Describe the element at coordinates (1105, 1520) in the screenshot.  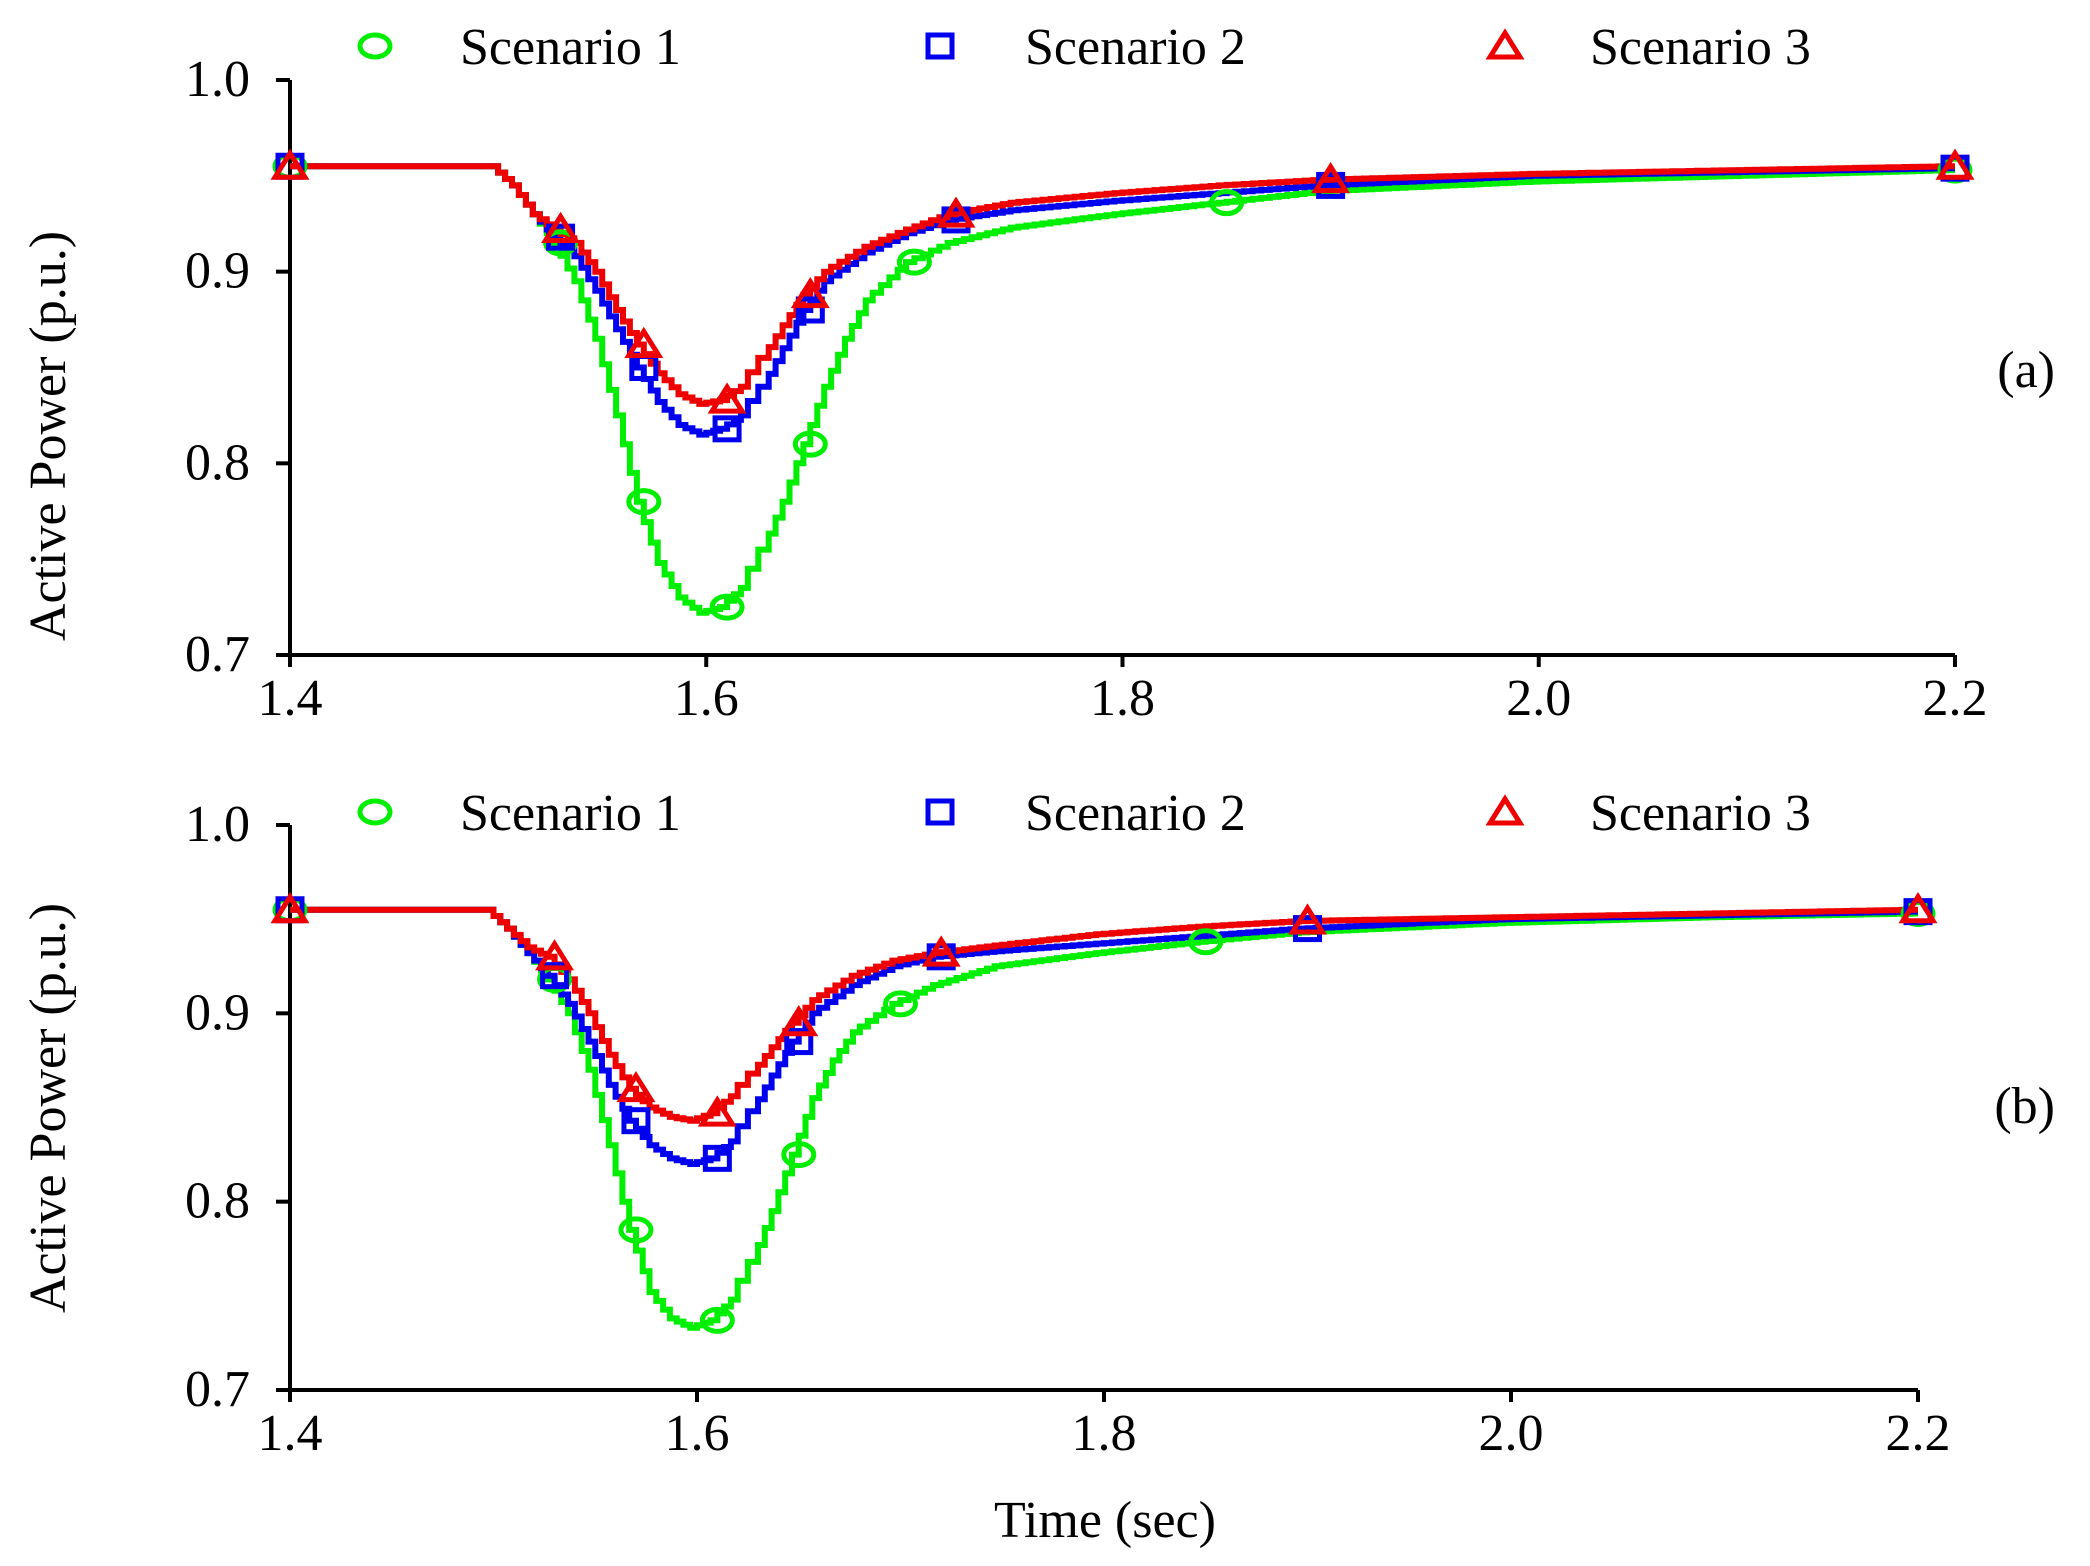
I see `x-axis-label: Time (sec)` at that location.